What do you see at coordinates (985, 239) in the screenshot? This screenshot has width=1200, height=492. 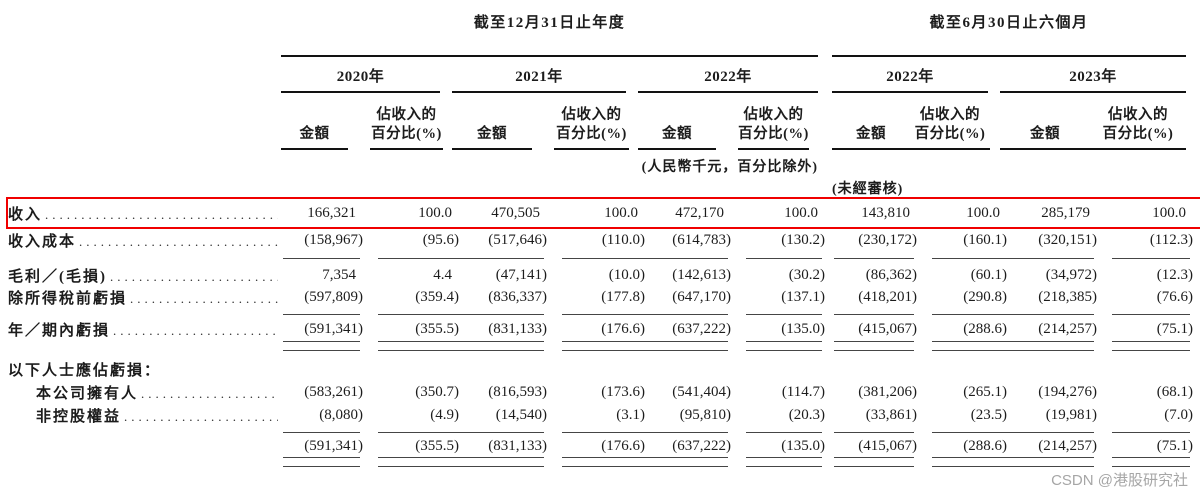 I see `value-cell: (160.1)` at bounding box center [985, 239].